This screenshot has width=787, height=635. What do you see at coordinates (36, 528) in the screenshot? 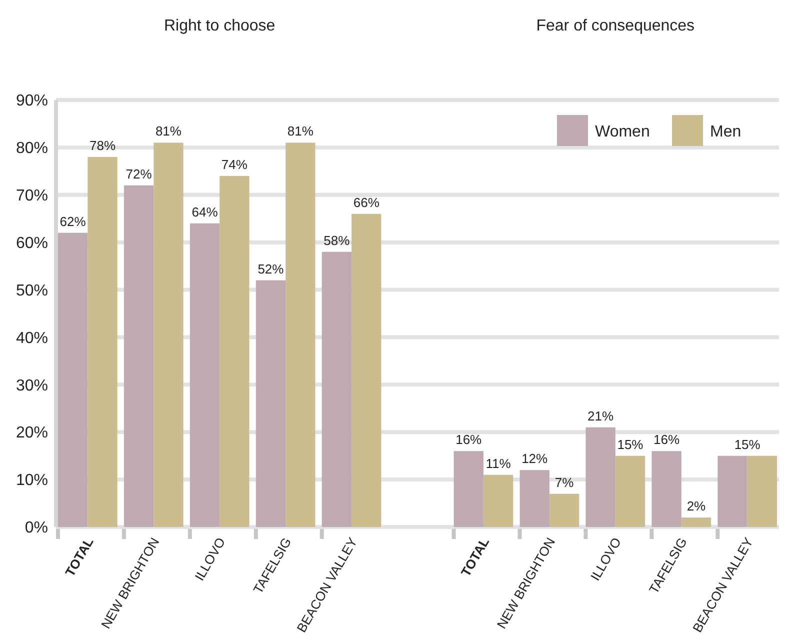
I see `y-tick-label: 0%` at bounding box center [36, 528].